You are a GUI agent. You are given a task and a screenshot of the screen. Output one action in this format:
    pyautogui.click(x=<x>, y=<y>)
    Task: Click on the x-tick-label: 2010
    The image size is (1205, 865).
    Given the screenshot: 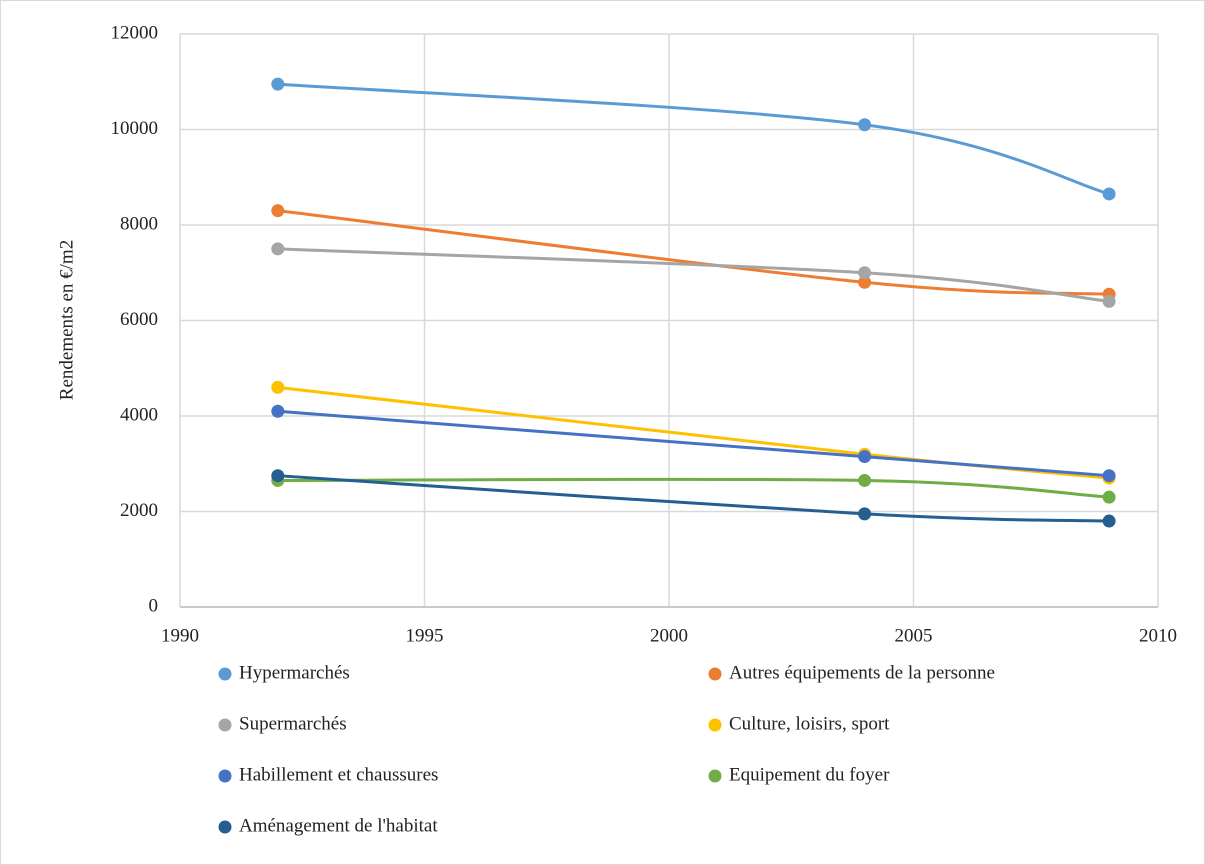 What is the action you would take?
    pyautogui.click(x=1158, y=635)
    